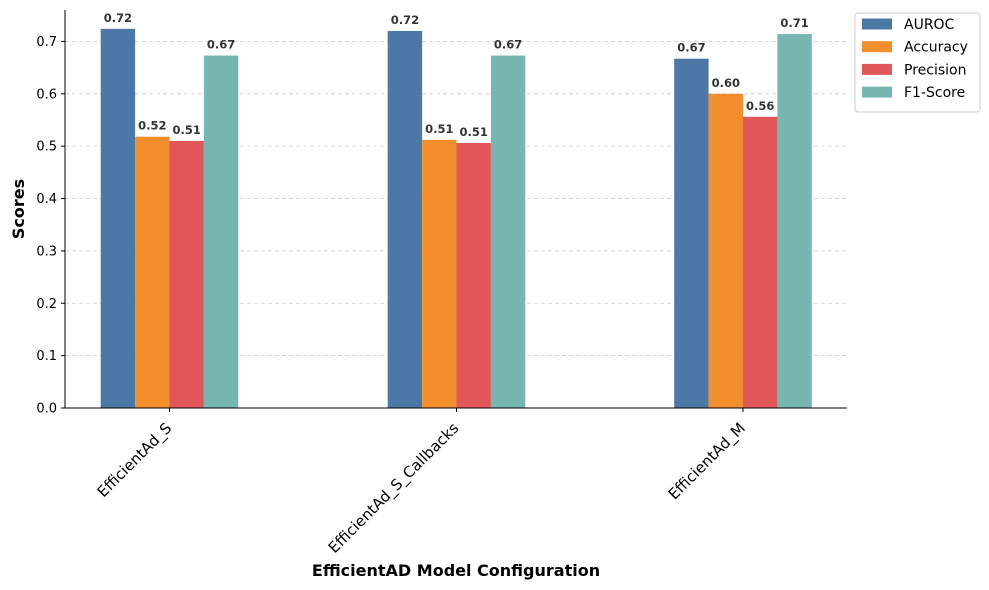  I want to click on data-label: 0.60, so click(726, 83).